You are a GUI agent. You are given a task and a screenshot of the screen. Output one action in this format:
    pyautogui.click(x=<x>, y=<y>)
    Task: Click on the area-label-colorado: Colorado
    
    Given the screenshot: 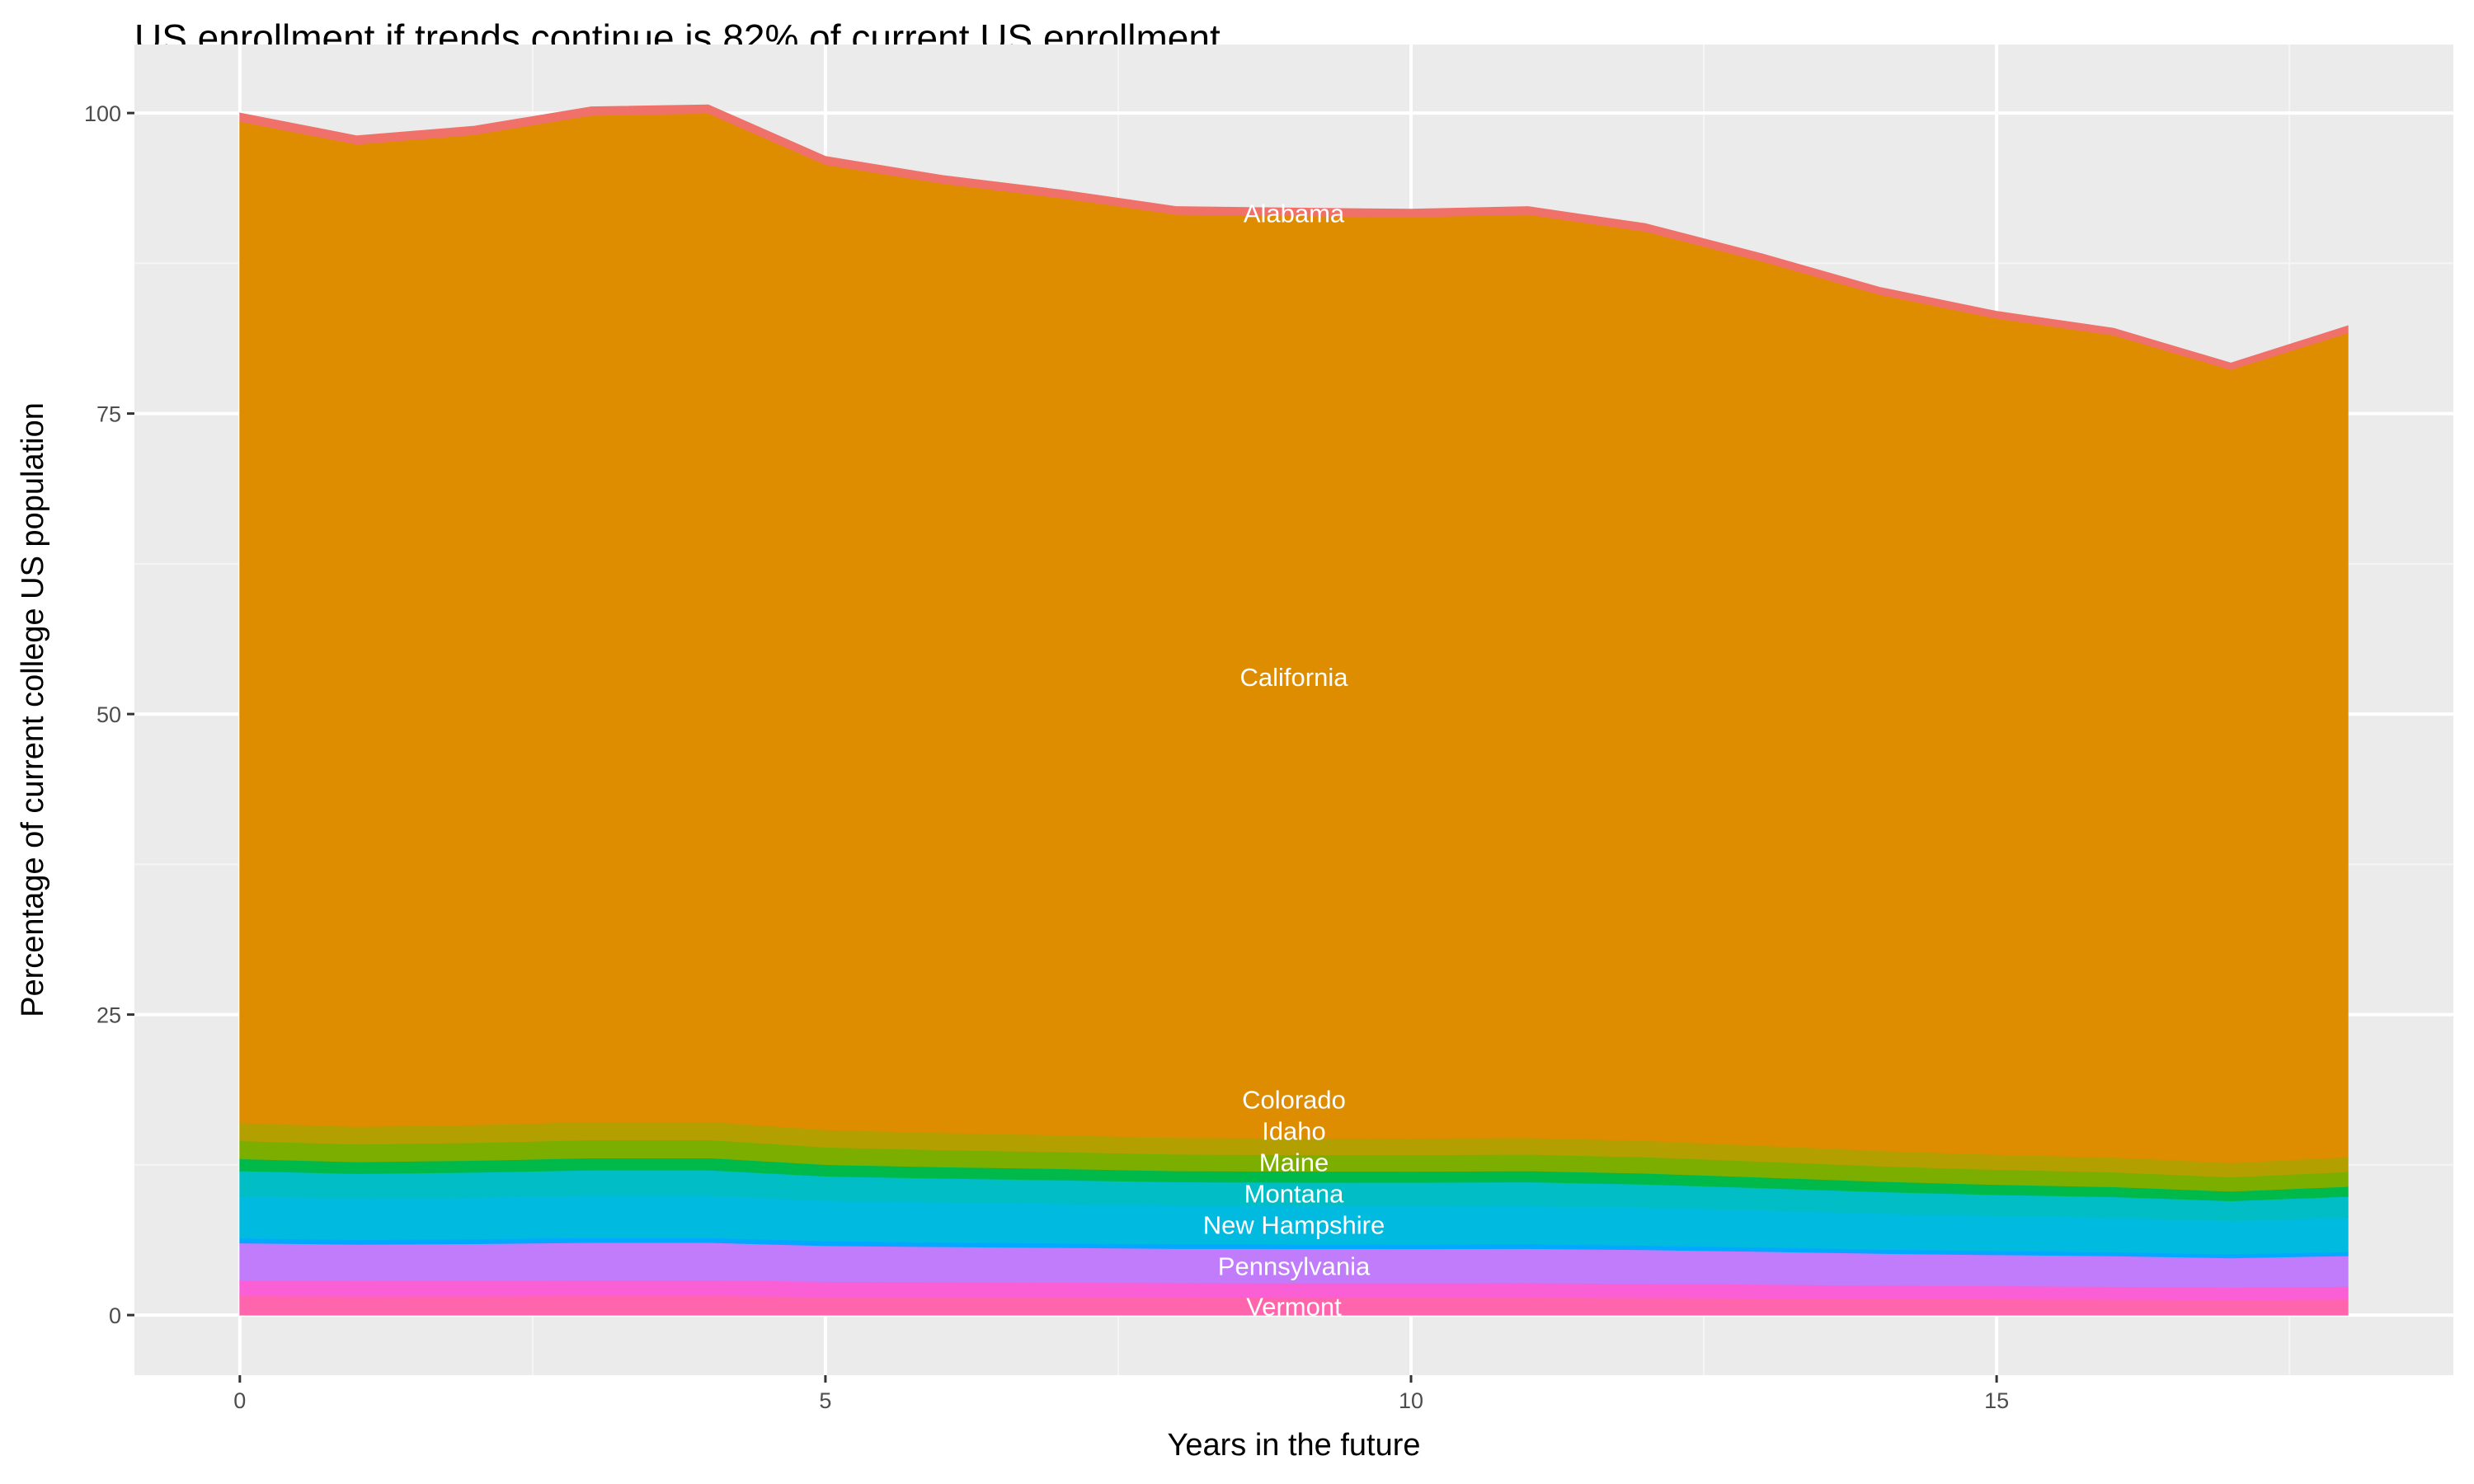 What is the action you would take?
    pyautogui.click(x=1294, y=1100)
    